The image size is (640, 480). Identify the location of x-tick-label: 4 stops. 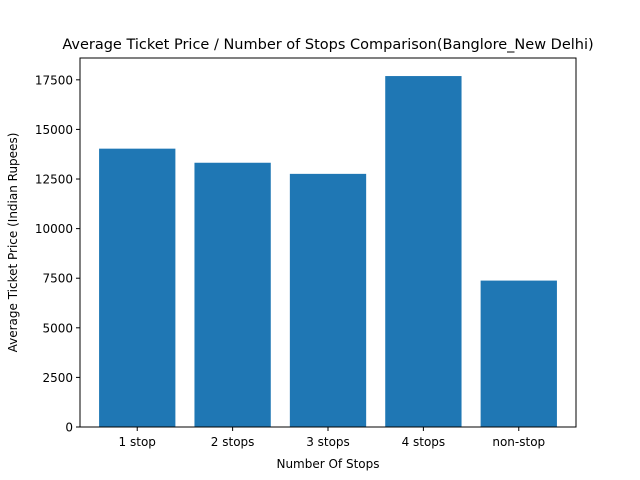
(424, 442).